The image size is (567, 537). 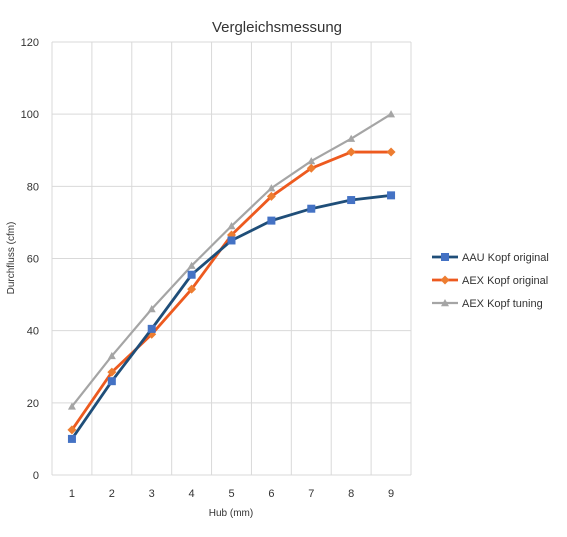 I want to click on y-tick-label: 20, so click(x=33, y=404).